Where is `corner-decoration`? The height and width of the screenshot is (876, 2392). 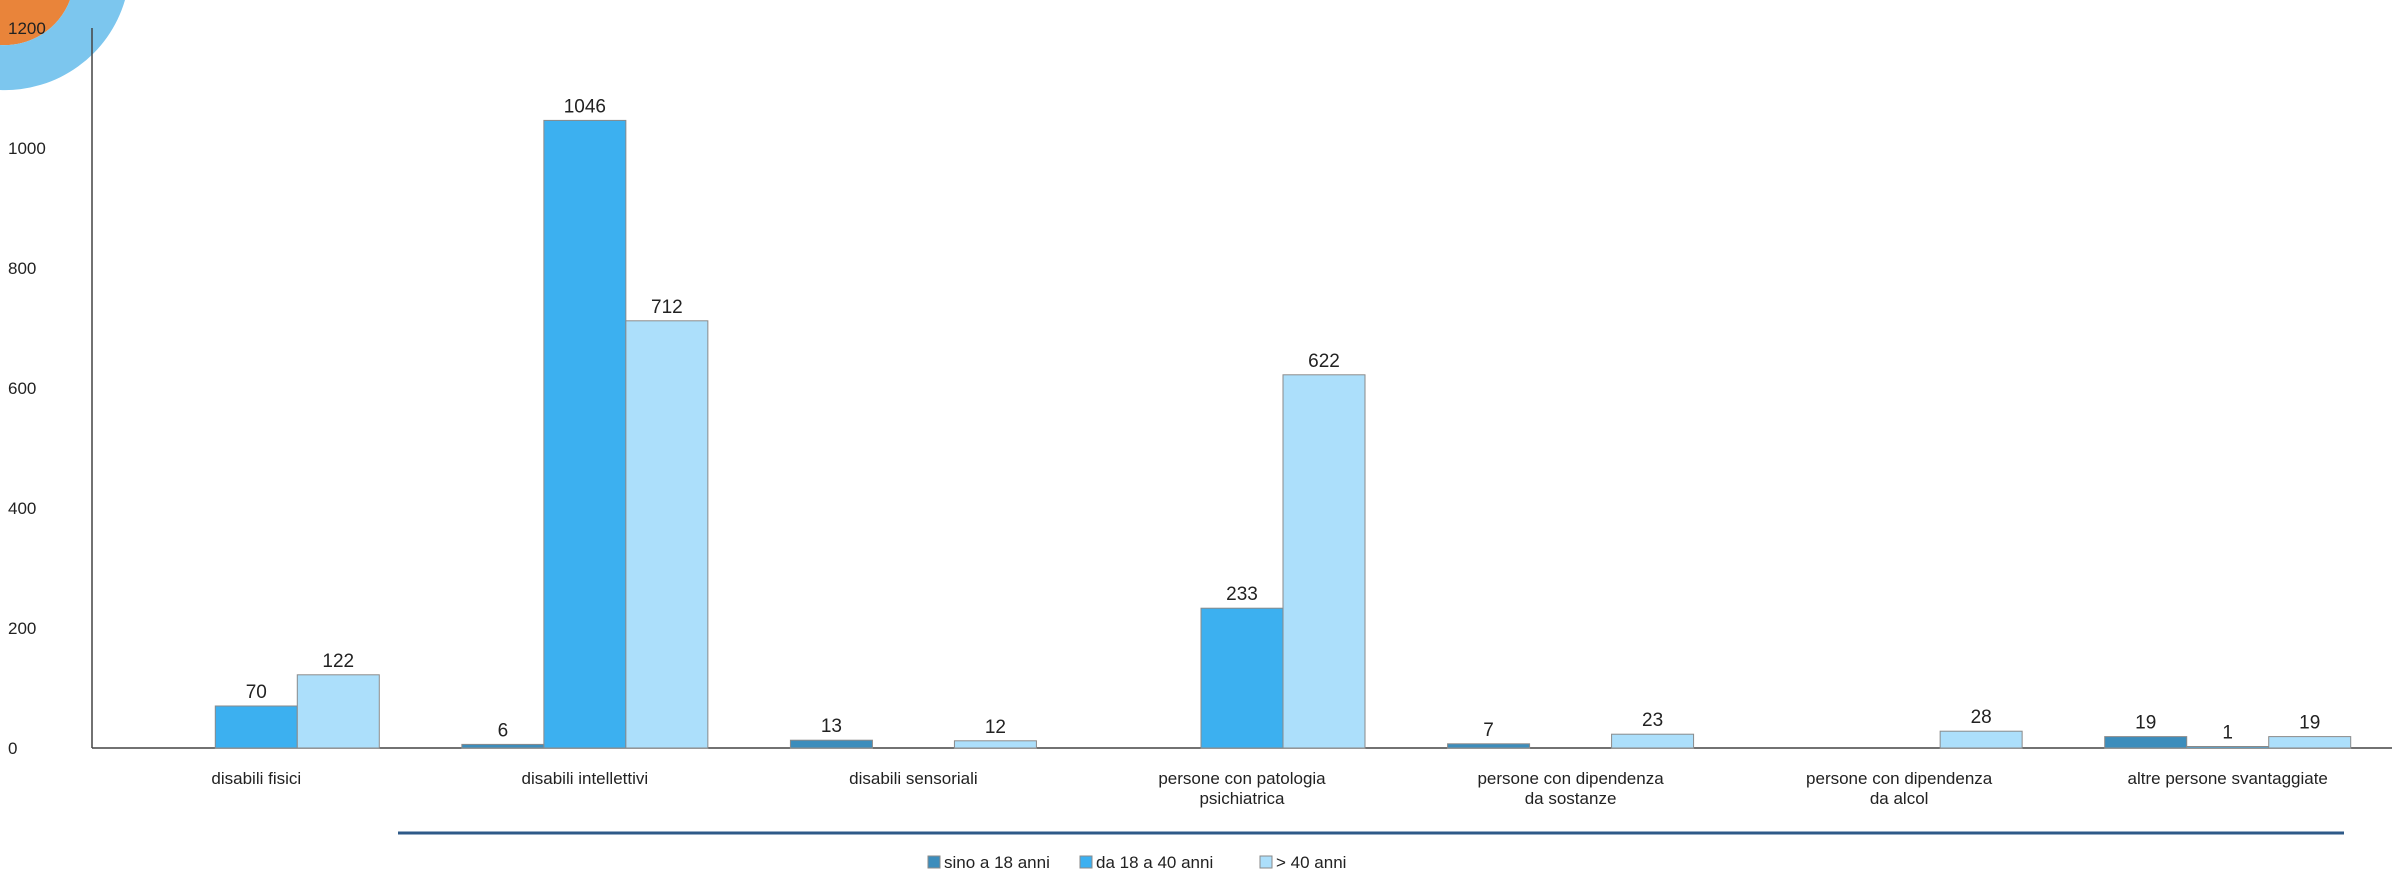
corner-decoration is located at coordinates (62, 45).